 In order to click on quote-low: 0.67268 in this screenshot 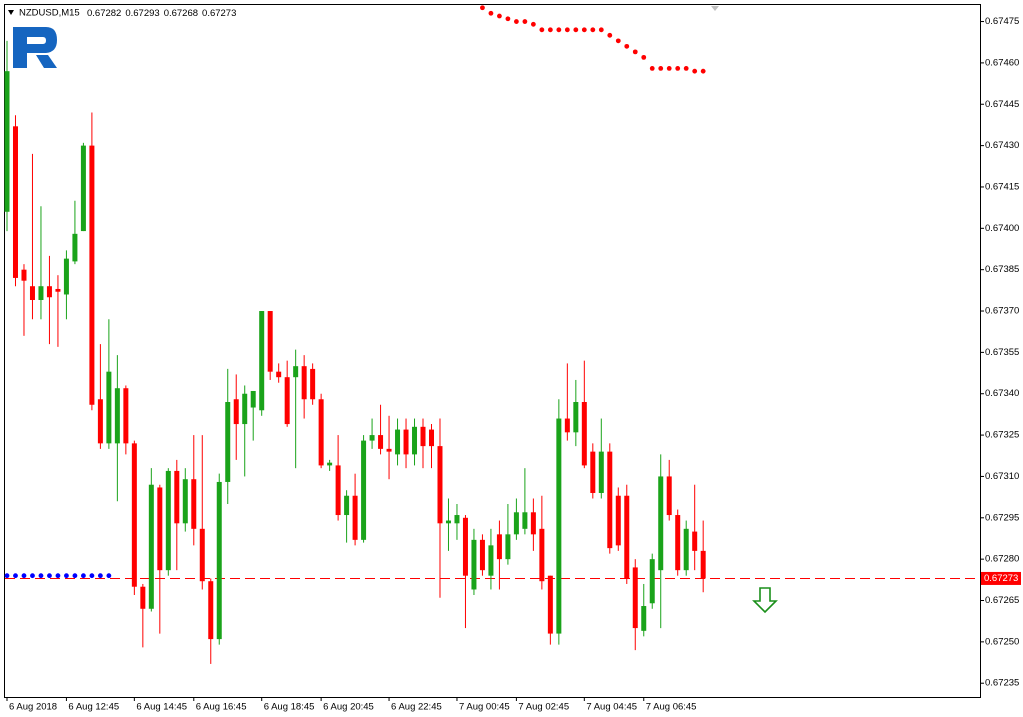, I will do `click(181, 13)`.